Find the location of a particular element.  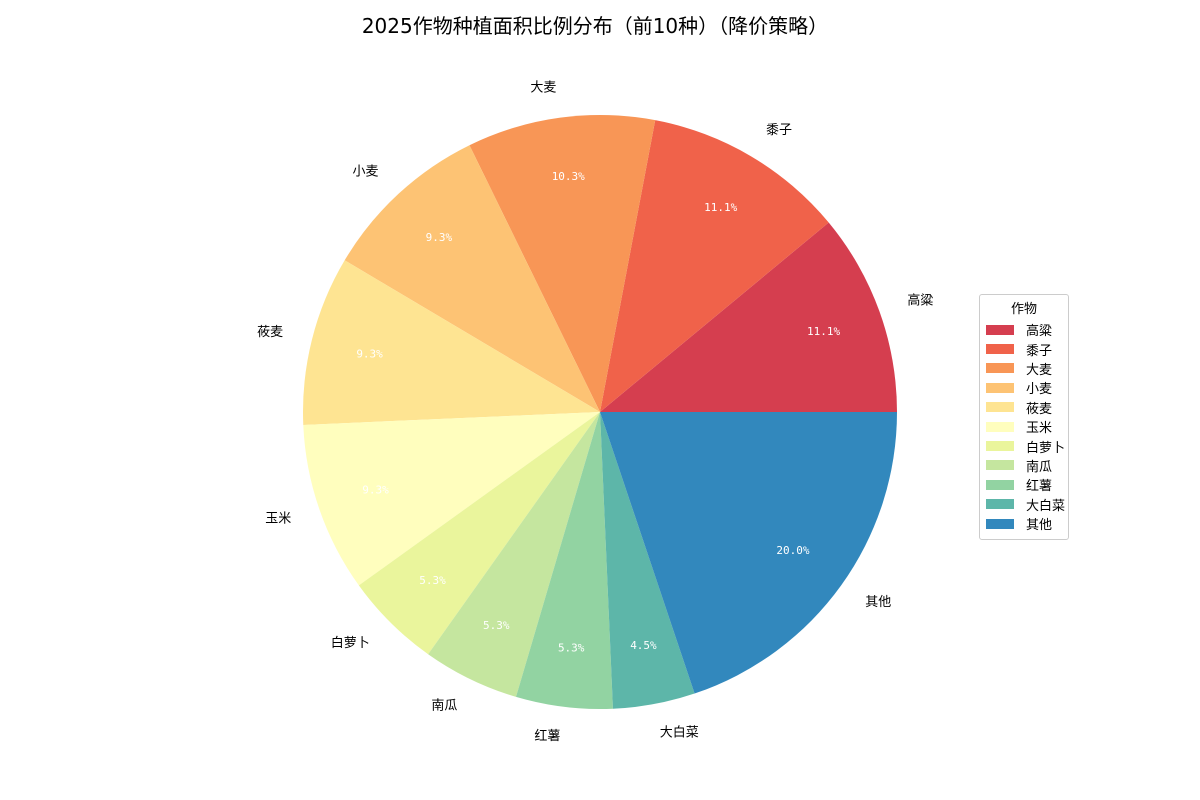

legend-title: 作物 is located at coordinates (1023, 309).